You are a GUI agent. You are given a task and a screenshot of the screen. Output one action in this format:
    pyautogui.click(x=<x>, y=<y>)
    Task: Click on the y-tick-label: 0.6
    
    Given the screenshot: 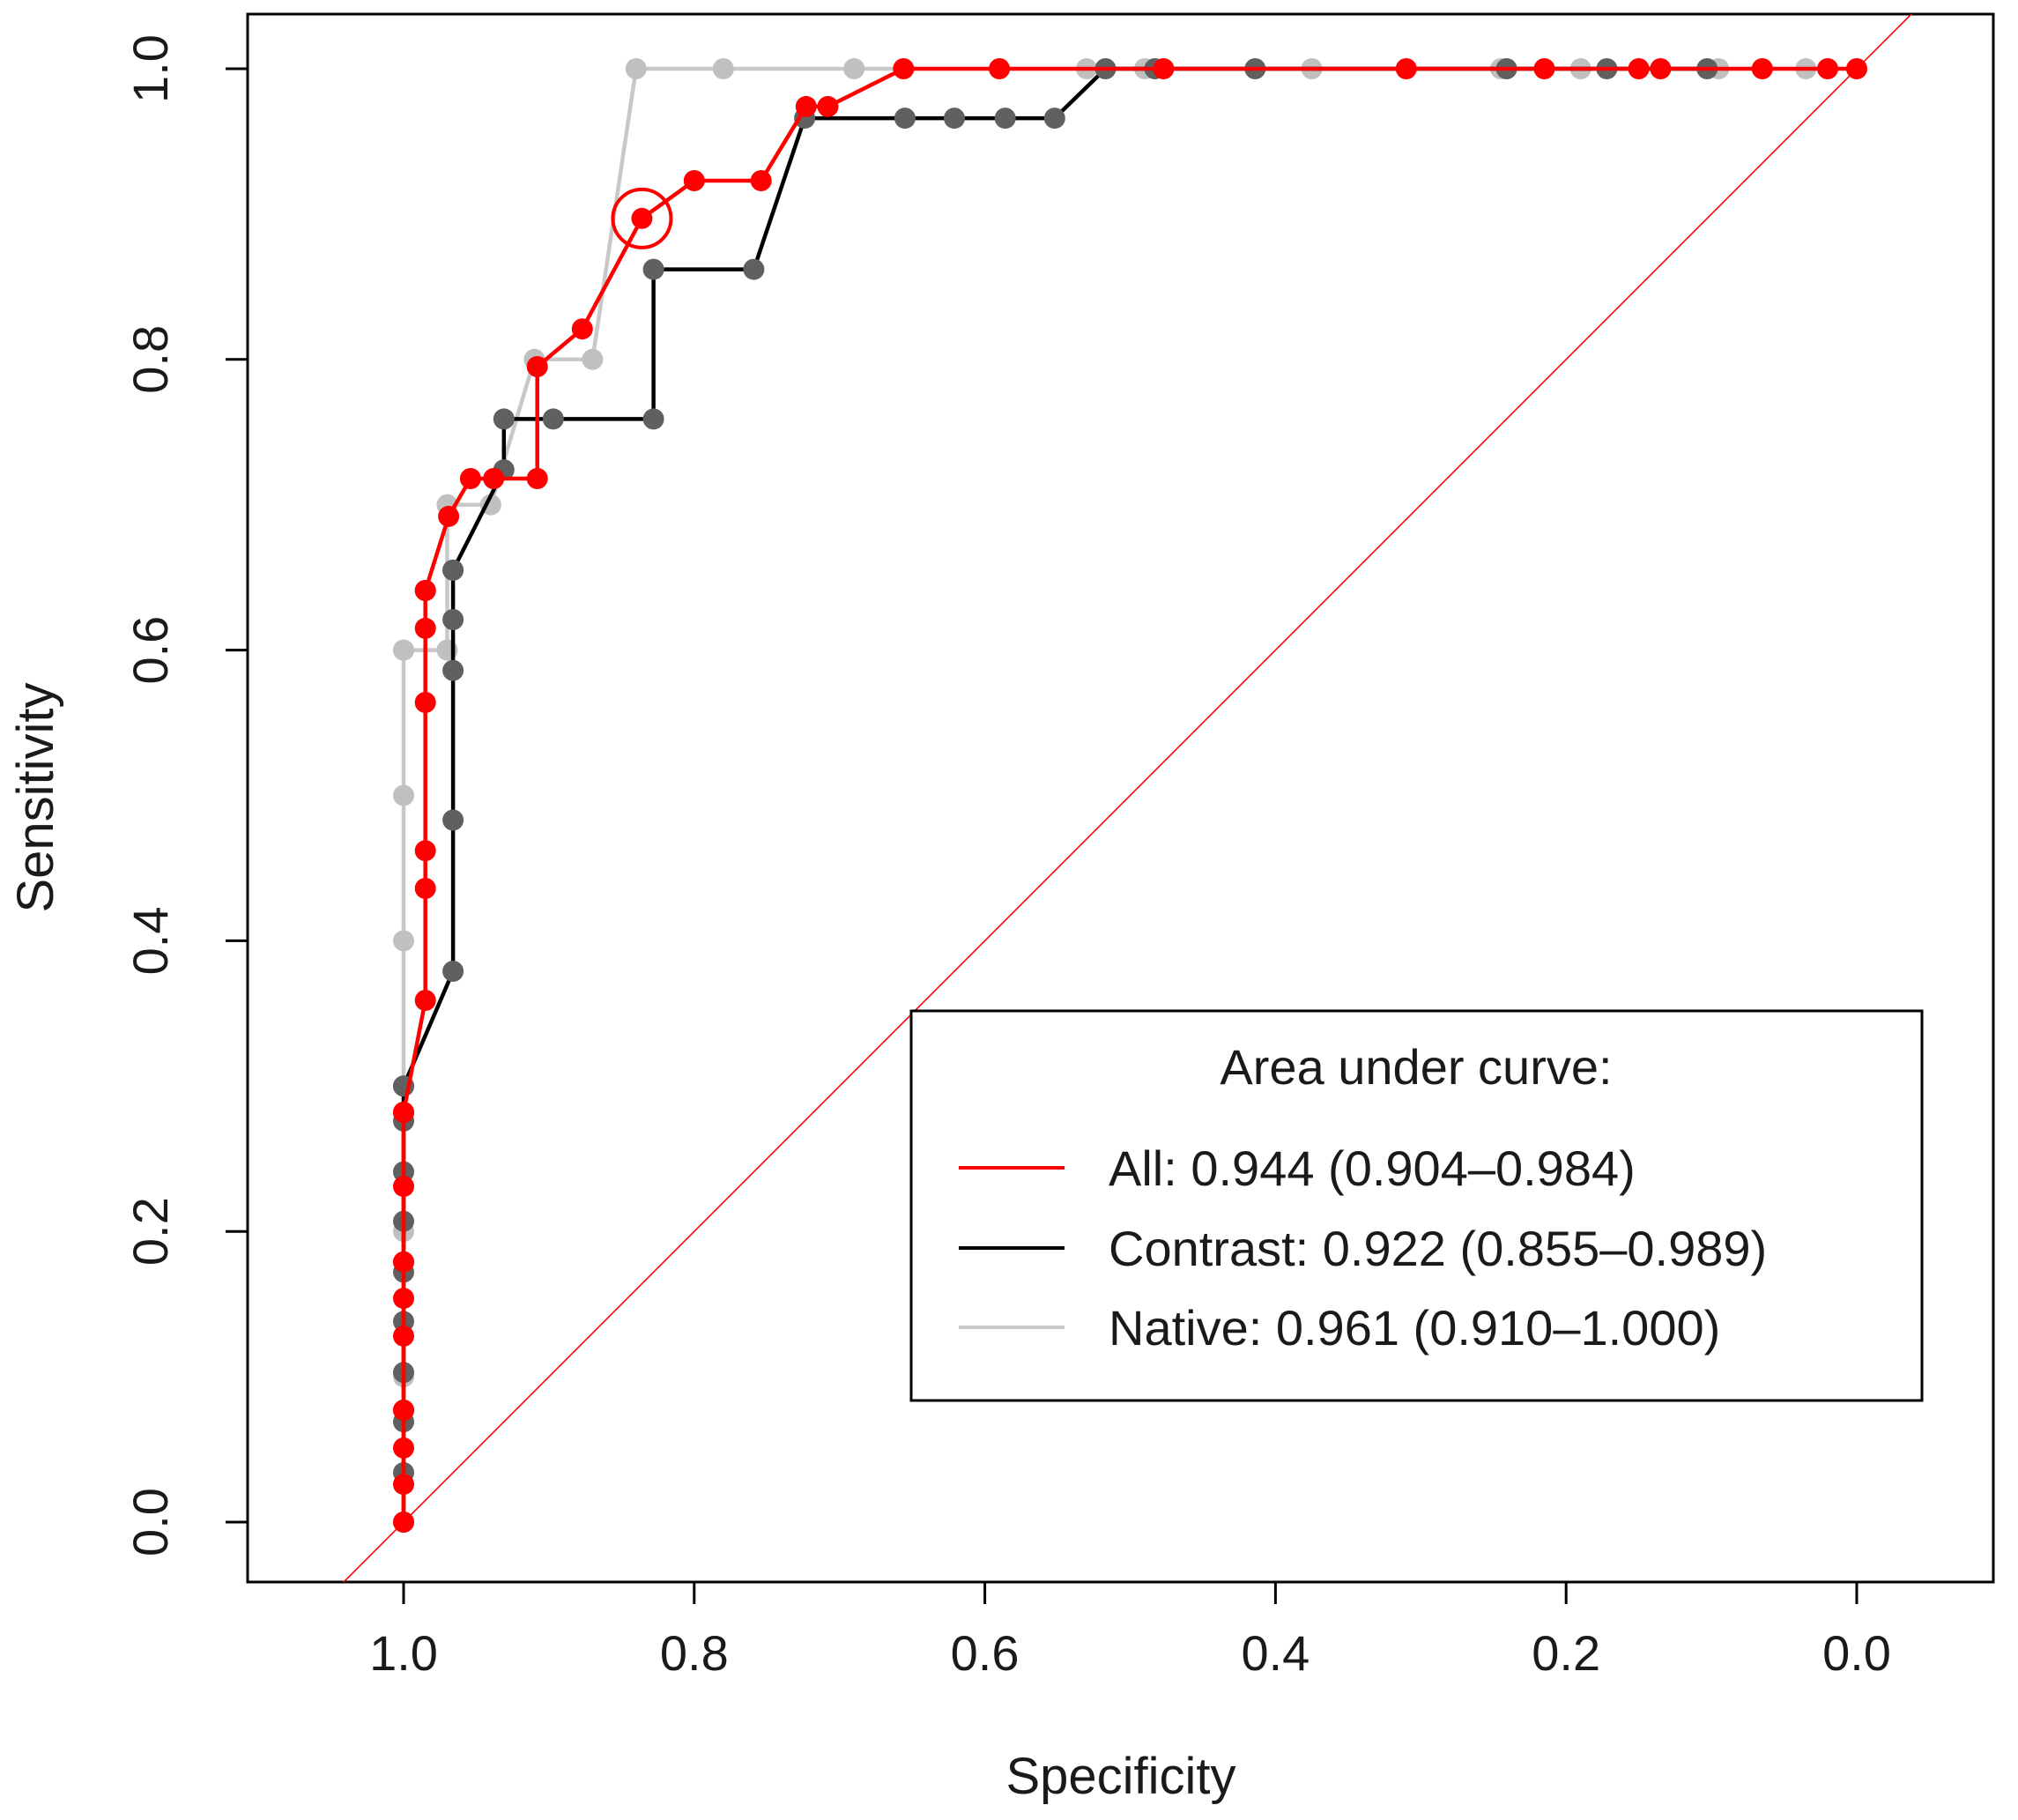 What is the action you would take?
    pyautogui.click(x=150, y=650)
    